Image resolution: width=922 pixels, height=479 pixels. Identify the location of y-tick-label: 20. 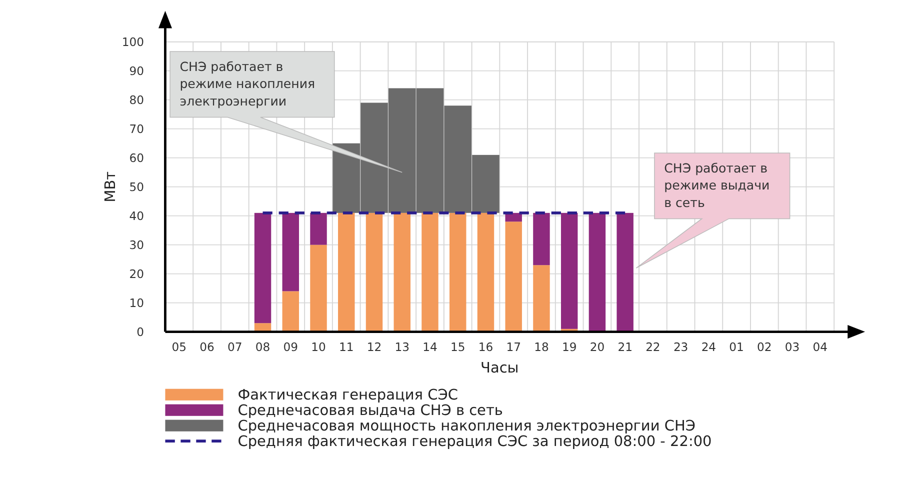
(136, 273).